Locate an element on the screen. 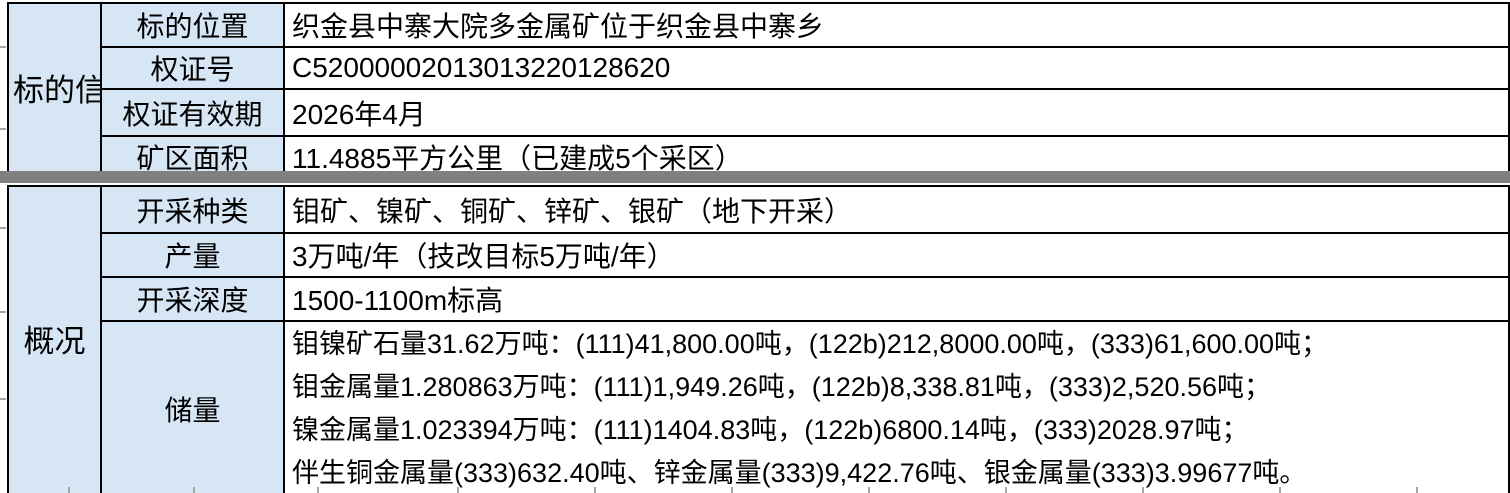 The height and width of the screenshot is (493, 1510). table-row: 权证号 C52000002013013220128620 is located at coordinates (759, 68).